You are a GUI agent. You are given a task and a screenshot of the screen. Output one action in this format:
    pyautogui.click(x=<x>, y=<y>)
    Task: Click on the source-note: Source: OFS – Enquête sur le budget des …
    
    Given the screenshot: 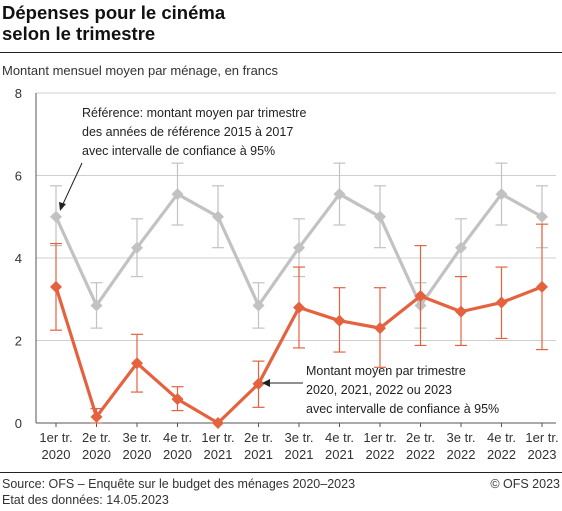 What is the action you would take?
    pyautogui.click(x=179, y=484)
    